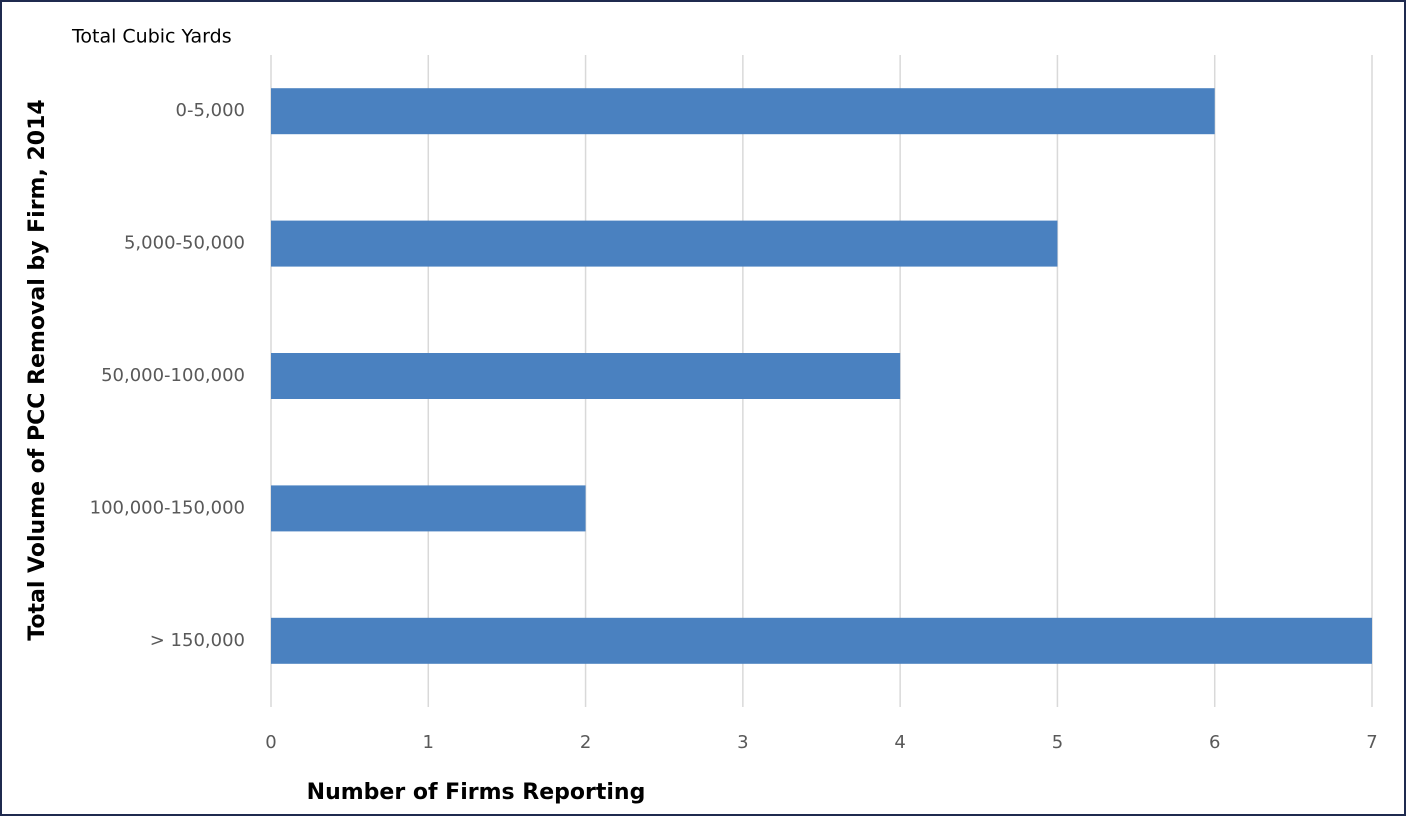  What do you see at coordinates (428, 742) in the screenshot?
I see `x-tick-label: 1` at bounding box center [428, 742].